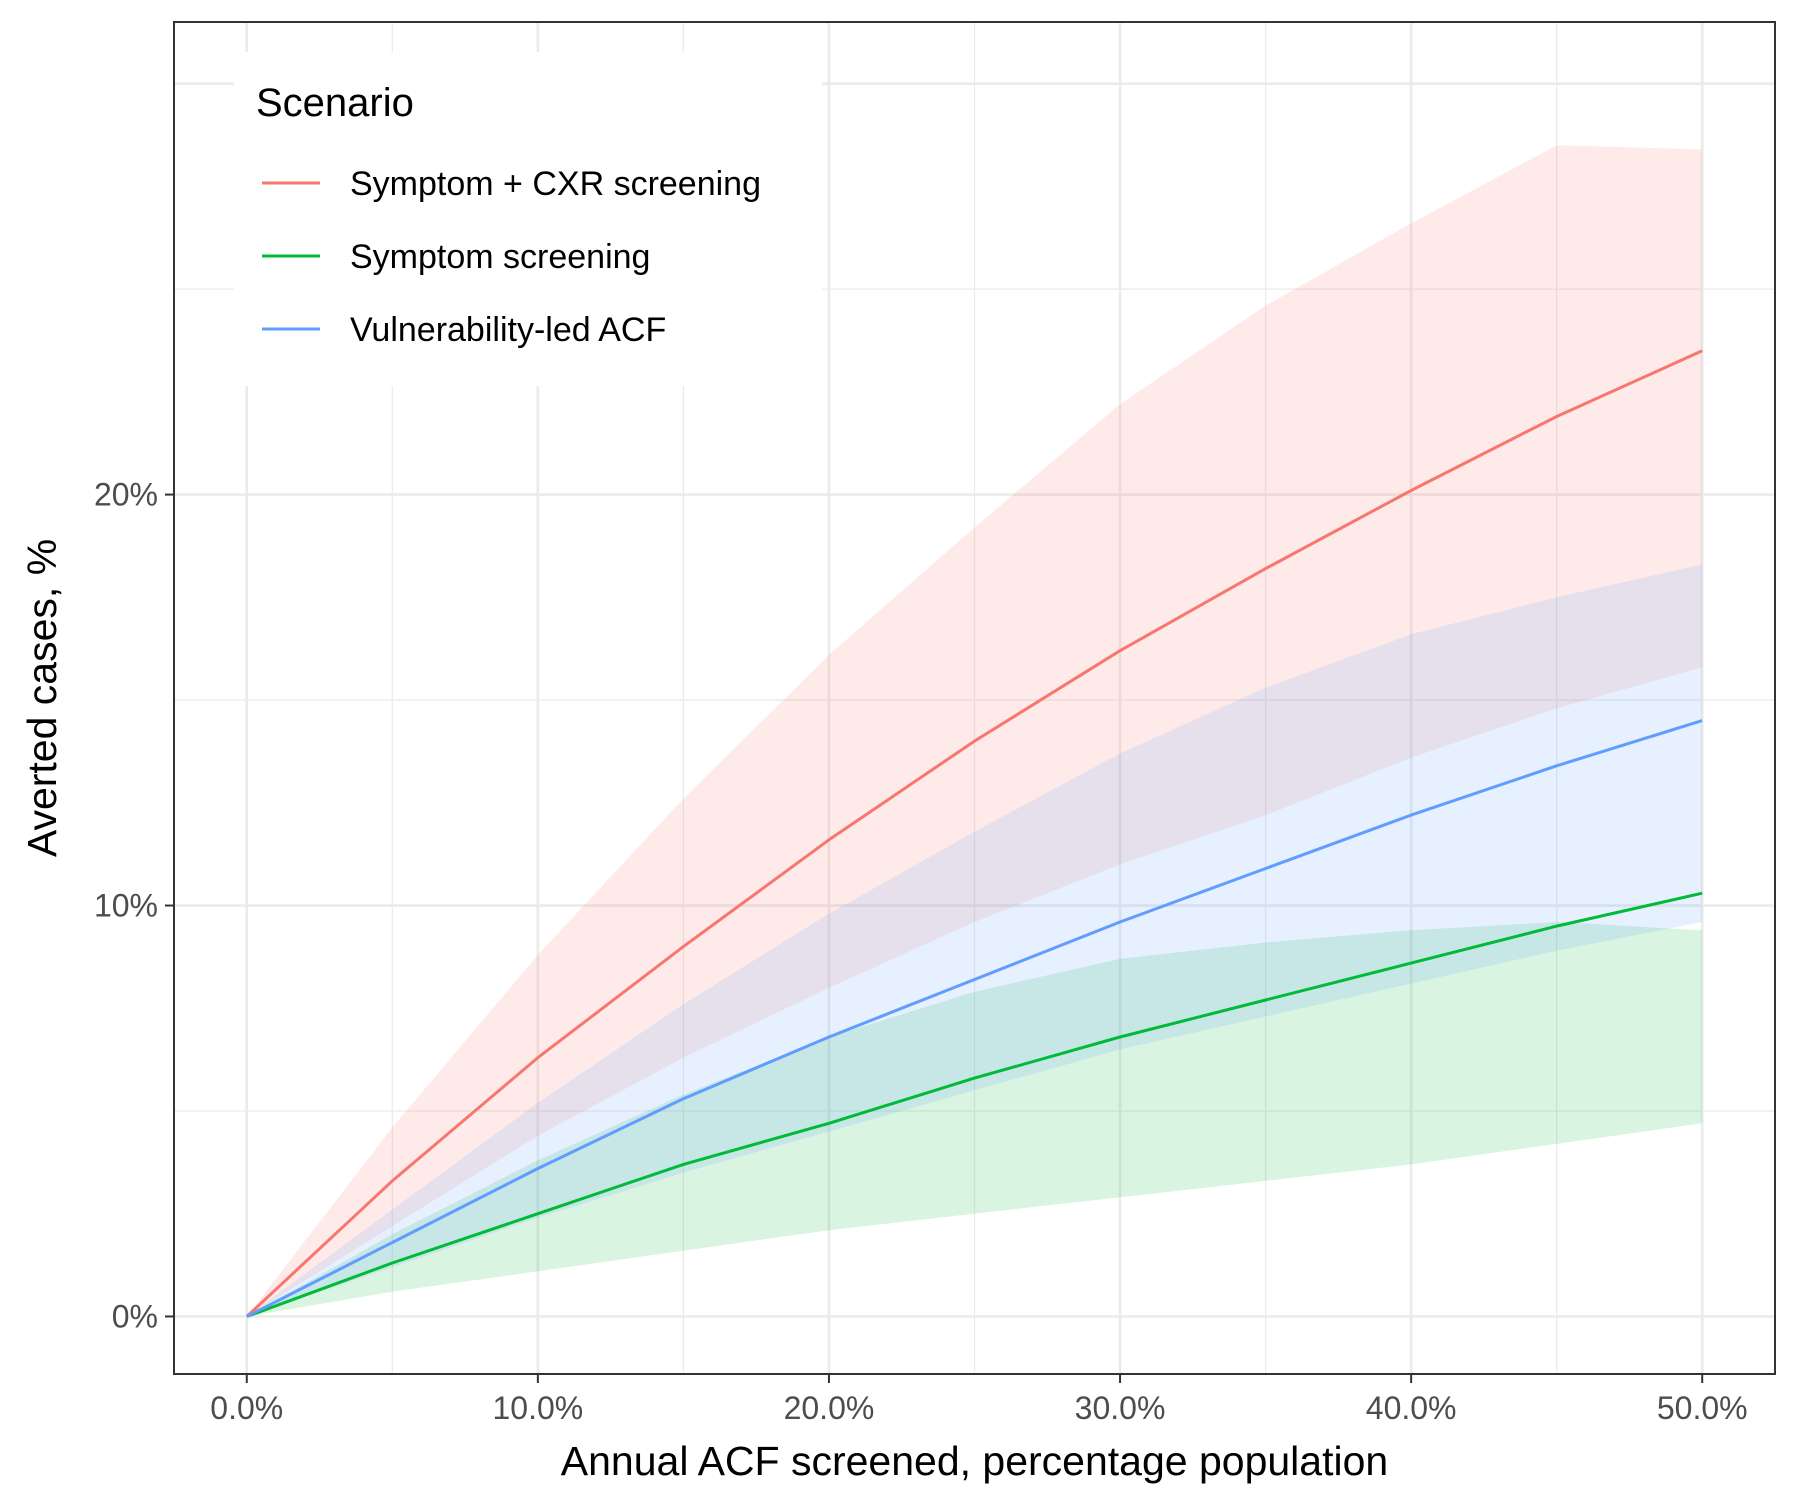 The image size is (1800, 1500). Describe the element at coordinates (1411, 1408) in the screenshot. I see `x-tick-label: 40.0%` at that location.